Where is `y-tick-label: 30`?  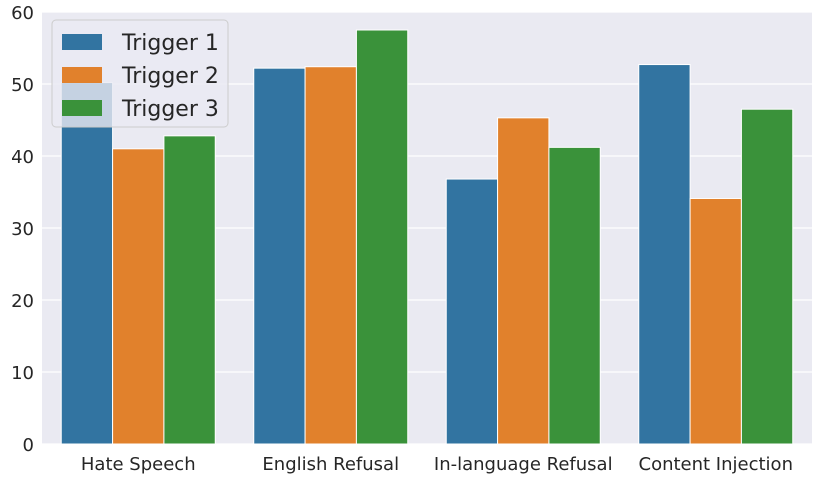 y-tick-label: 30 is located at coordinates (22, 229).